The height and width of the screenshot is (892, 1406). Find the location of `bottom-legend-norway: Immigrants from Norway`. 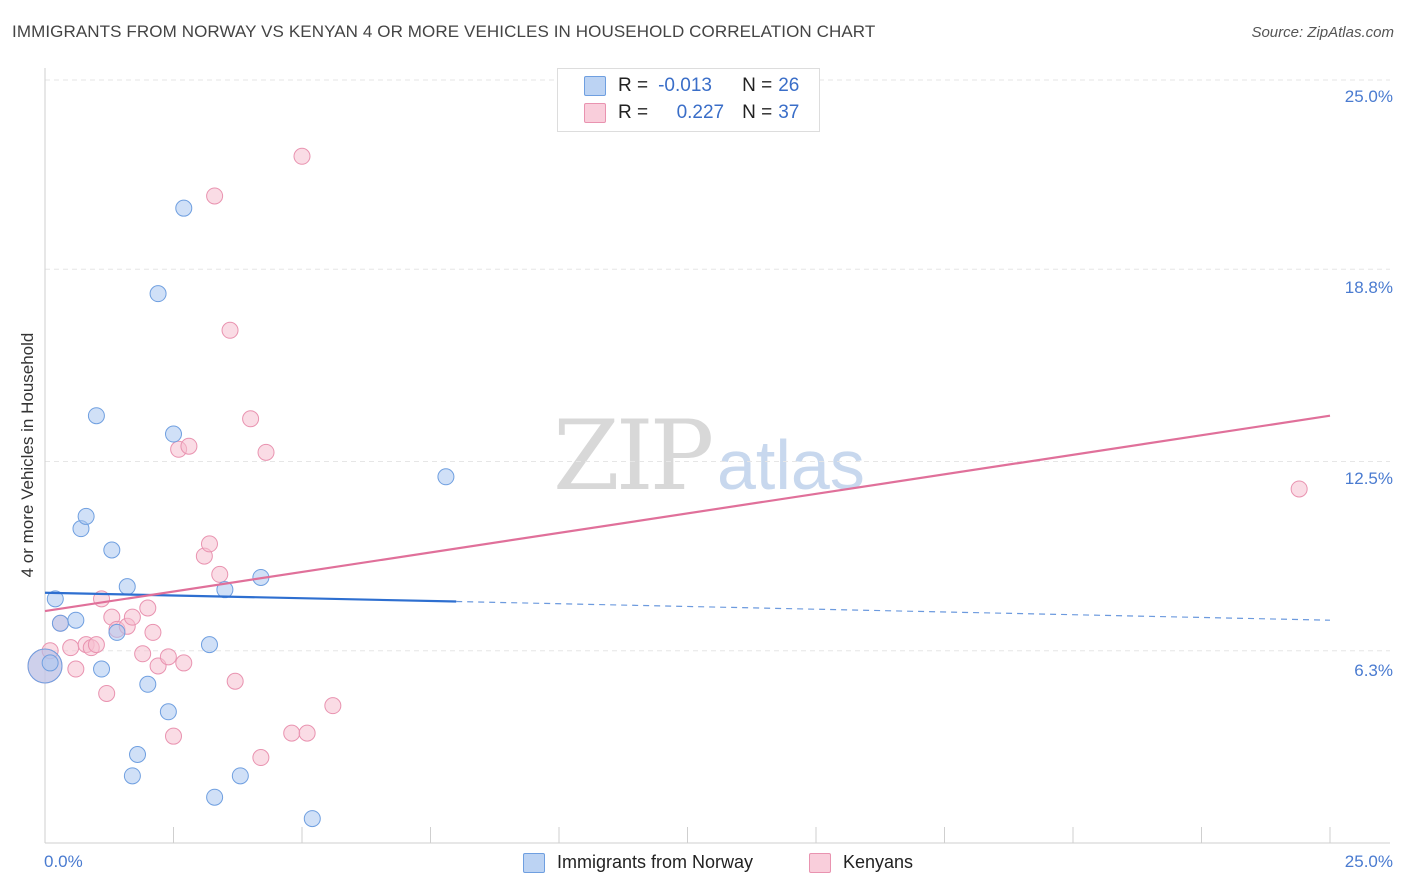

bottom-legend-norway: Immigrants from Norway is located at coordinates (638, 862).